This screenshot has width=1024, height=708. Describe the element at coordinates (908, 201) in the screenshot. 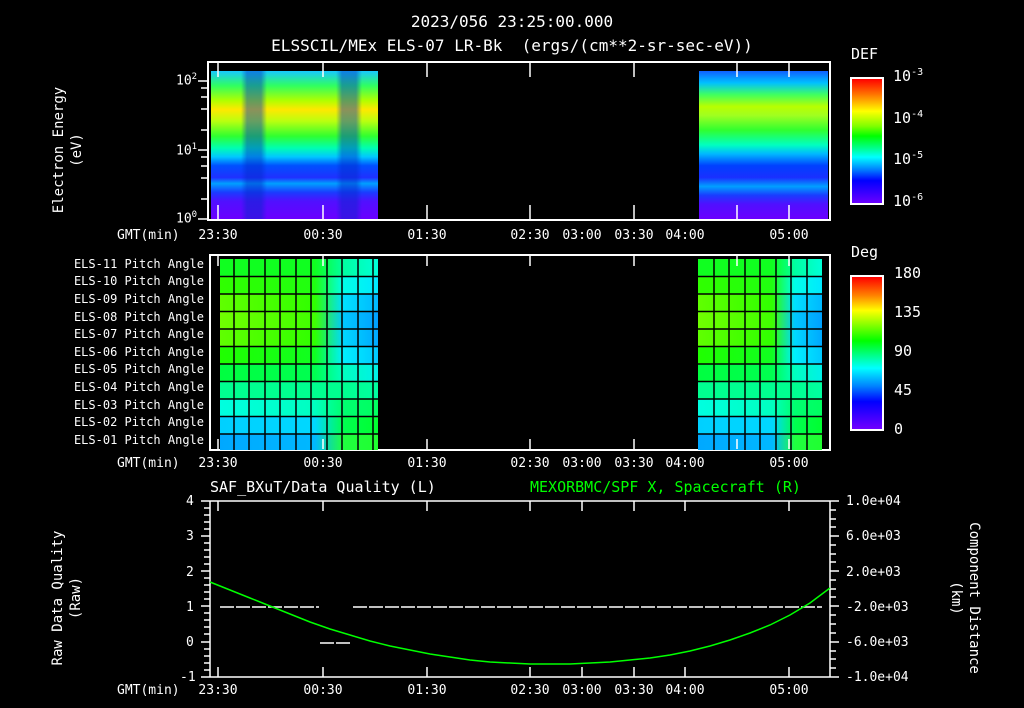

I see `def-colorbar-tick: 10-6` at that location.